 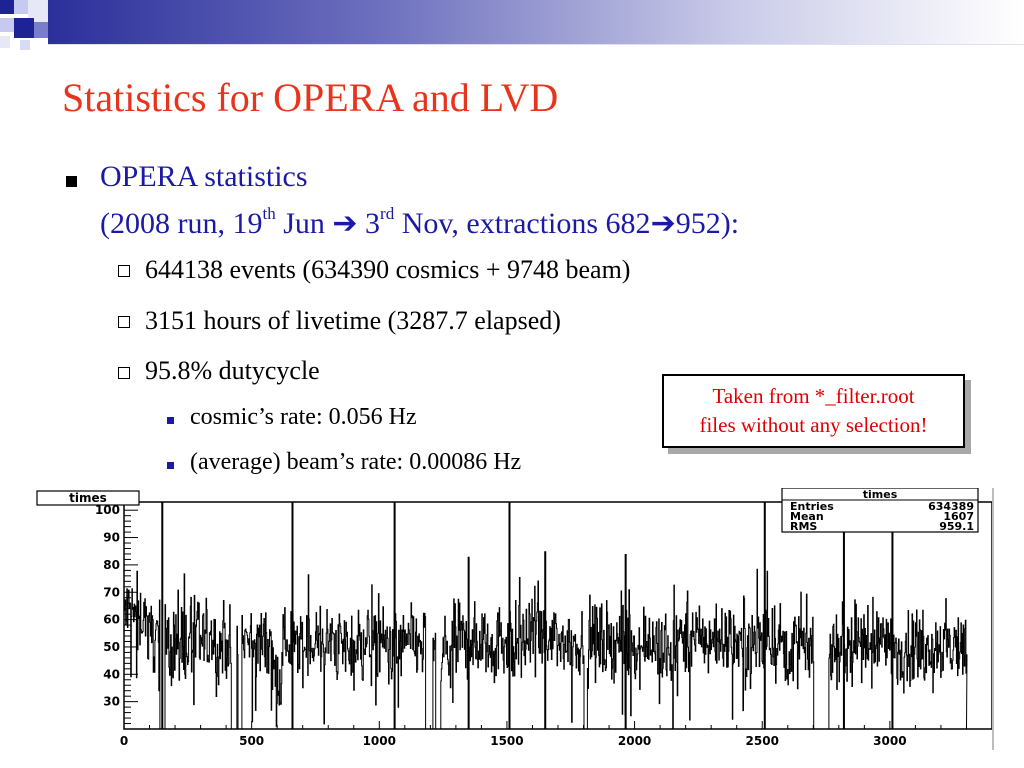 I want to click on item-dutycycle: 95.8% dutycycle, so click(x=232, y=370).